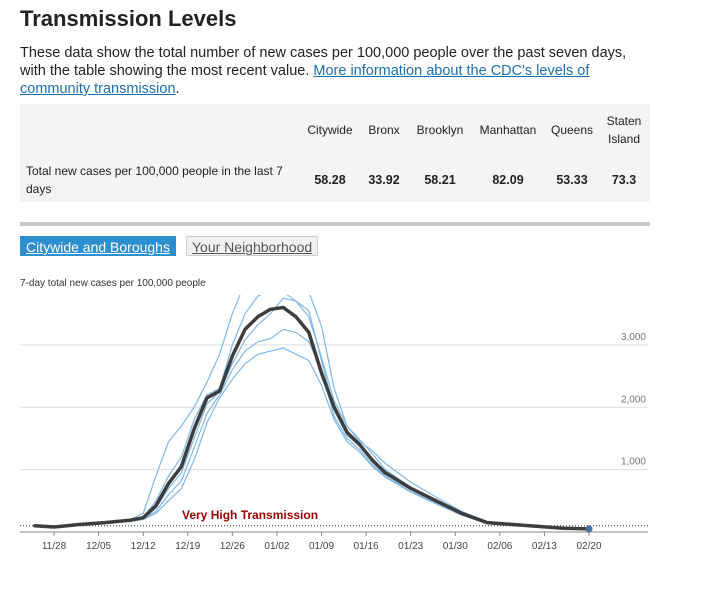 This screenshot has height=592, width=725. Describe the element at coordinates (588, 546) in the screenshot. I see `x-tick-label: 02/20` at that location.